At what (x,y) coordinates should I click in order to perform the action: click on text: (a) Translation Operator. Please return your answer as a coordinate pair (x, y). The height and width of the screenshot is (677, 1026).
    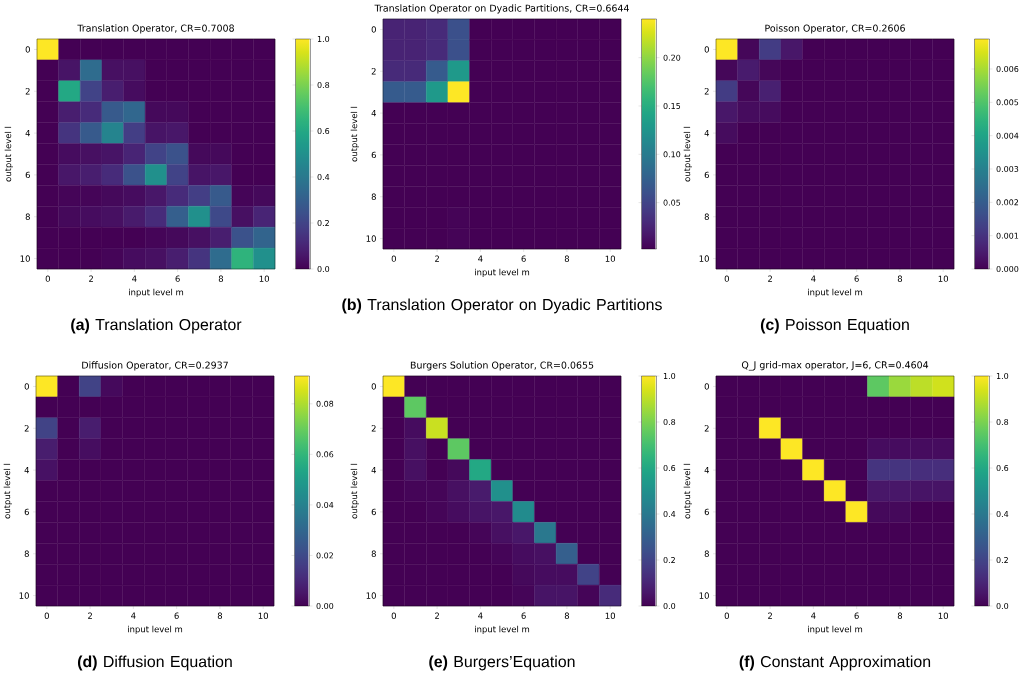
    Looking at the image, I should click on (156, 326).